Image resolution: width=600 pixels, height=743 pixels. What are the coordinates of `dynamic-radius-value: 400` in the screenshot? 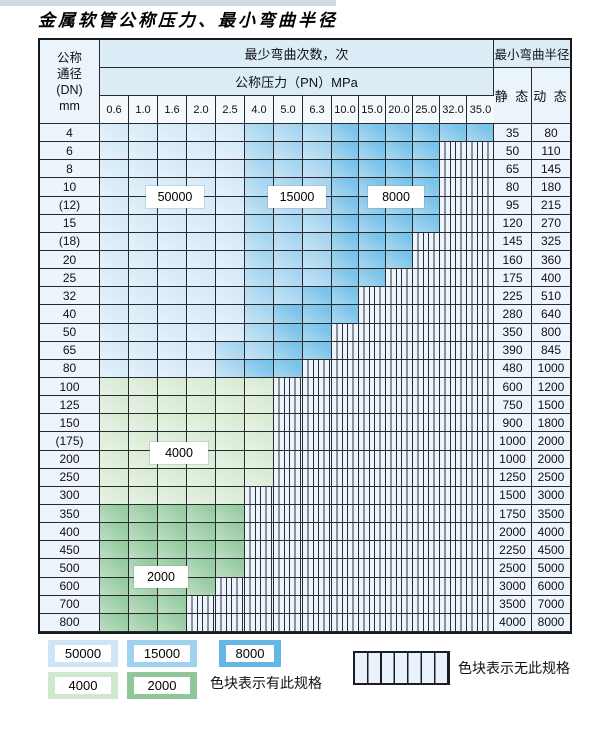 It's located at (551, 278).